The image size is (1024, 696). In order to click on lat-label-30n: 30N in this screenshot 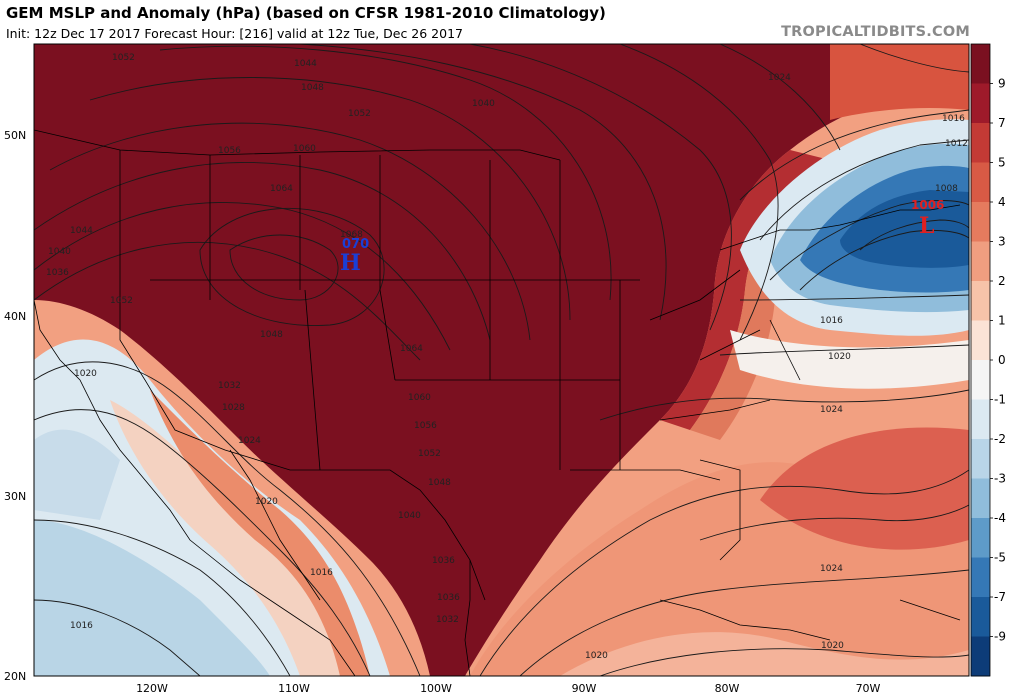, I will do `click(15, 496)`.